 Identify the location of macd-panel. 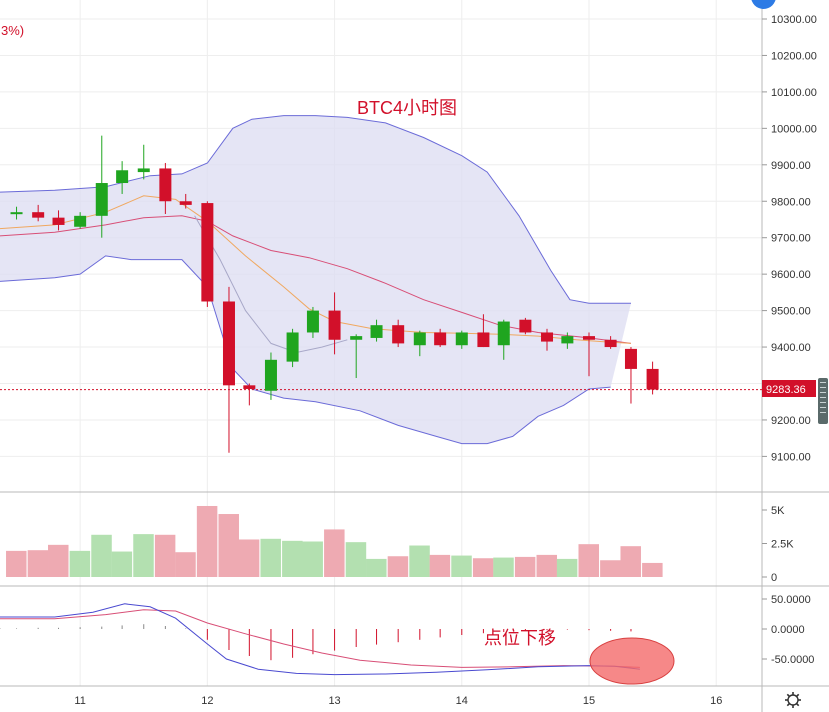
(337, 644).